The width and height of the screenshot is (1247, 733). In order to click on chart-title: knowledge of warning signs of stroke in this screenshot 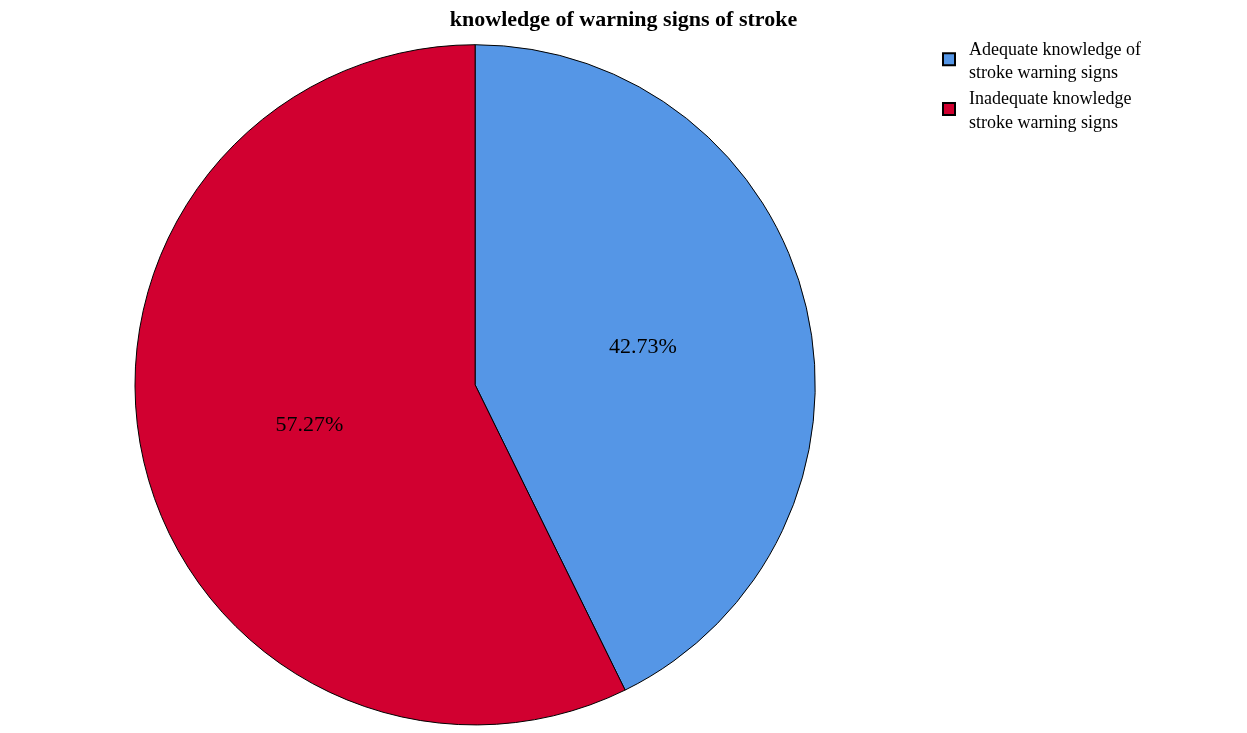, I will do `click(623, 19)`.